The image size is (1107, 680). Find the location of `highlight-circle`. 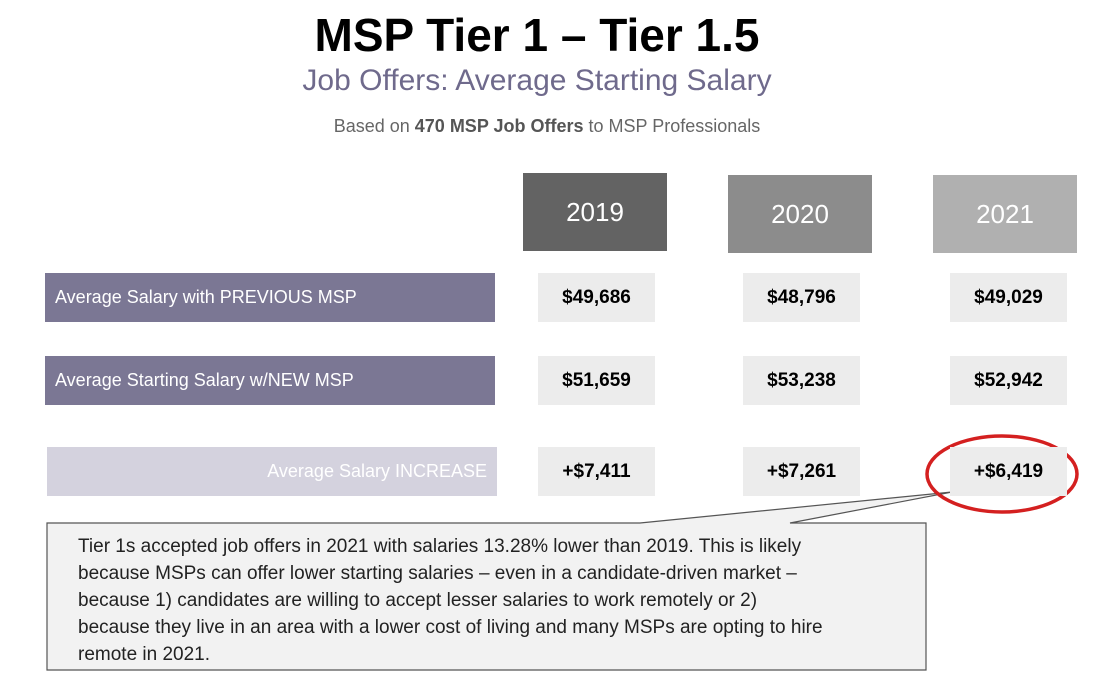

highlight-circle is located at coordinates (1002, 474).